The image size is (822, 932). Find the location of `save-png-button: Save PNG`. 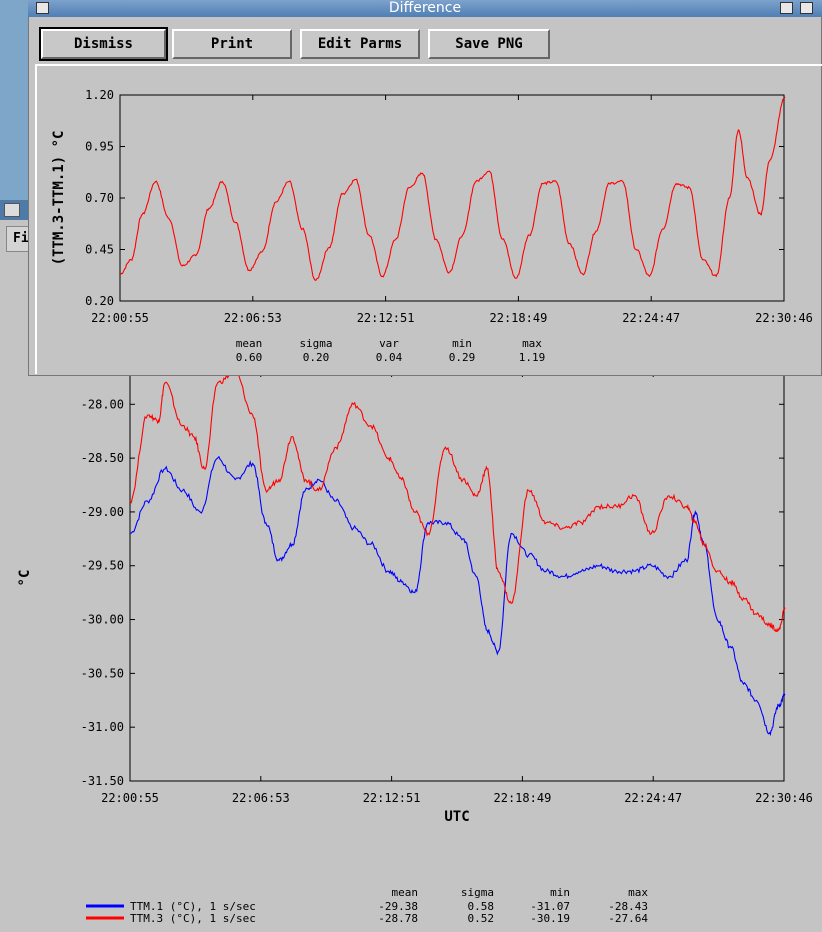

save-png-button: Save PNG is located at coordinates (489, 44).